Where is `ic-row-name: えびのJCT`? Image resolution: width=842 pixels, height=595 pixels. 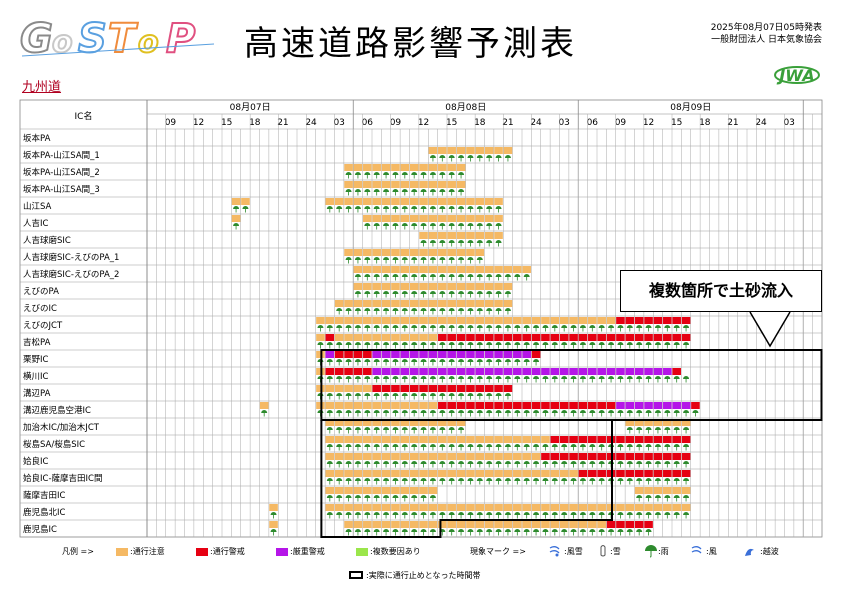
ic-row-name: えびのJCT is located at coordinates (43, 326).